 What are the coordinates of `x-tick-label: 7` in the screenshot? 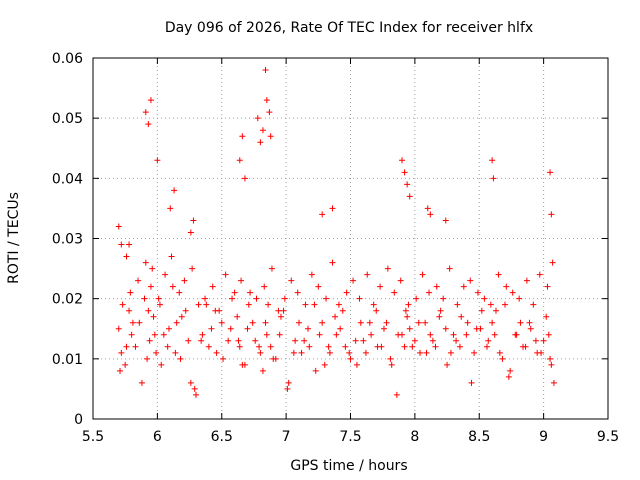 It's located at (286, 437).